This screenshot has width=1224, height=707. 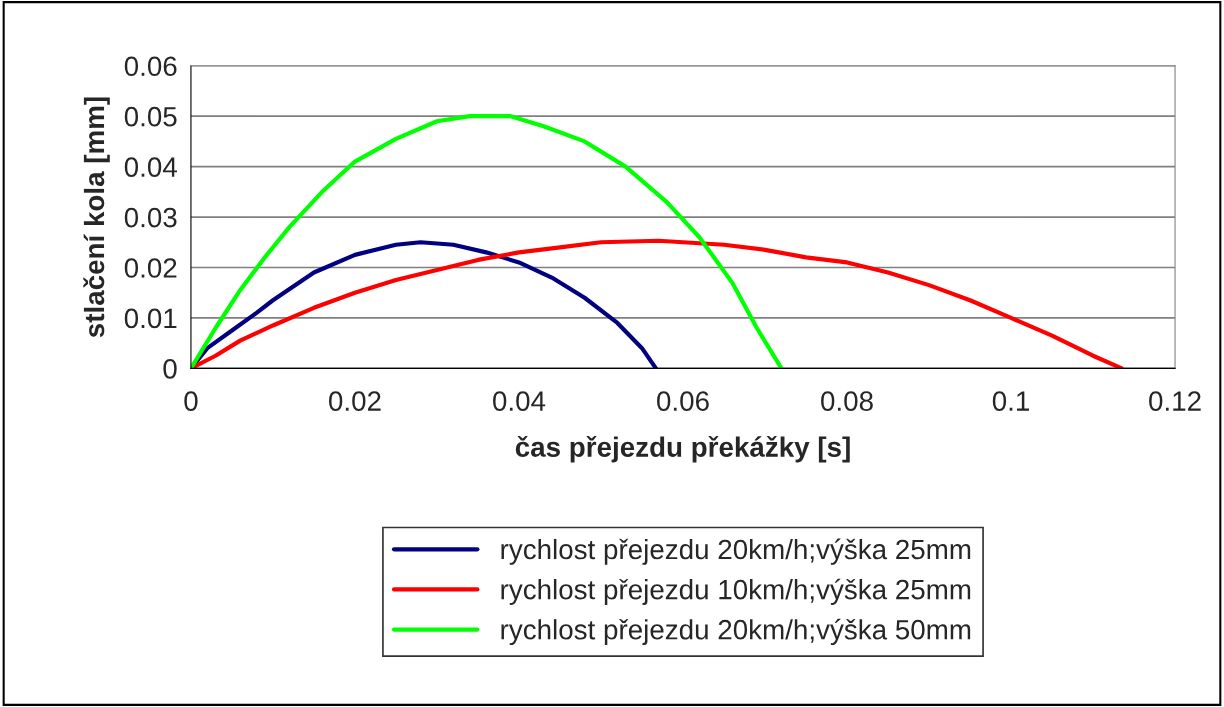 What do you see at coordinates (150, 66) in the screenshot?
I see `y-tick-label: 0.06` at bounding box center [150, 66].